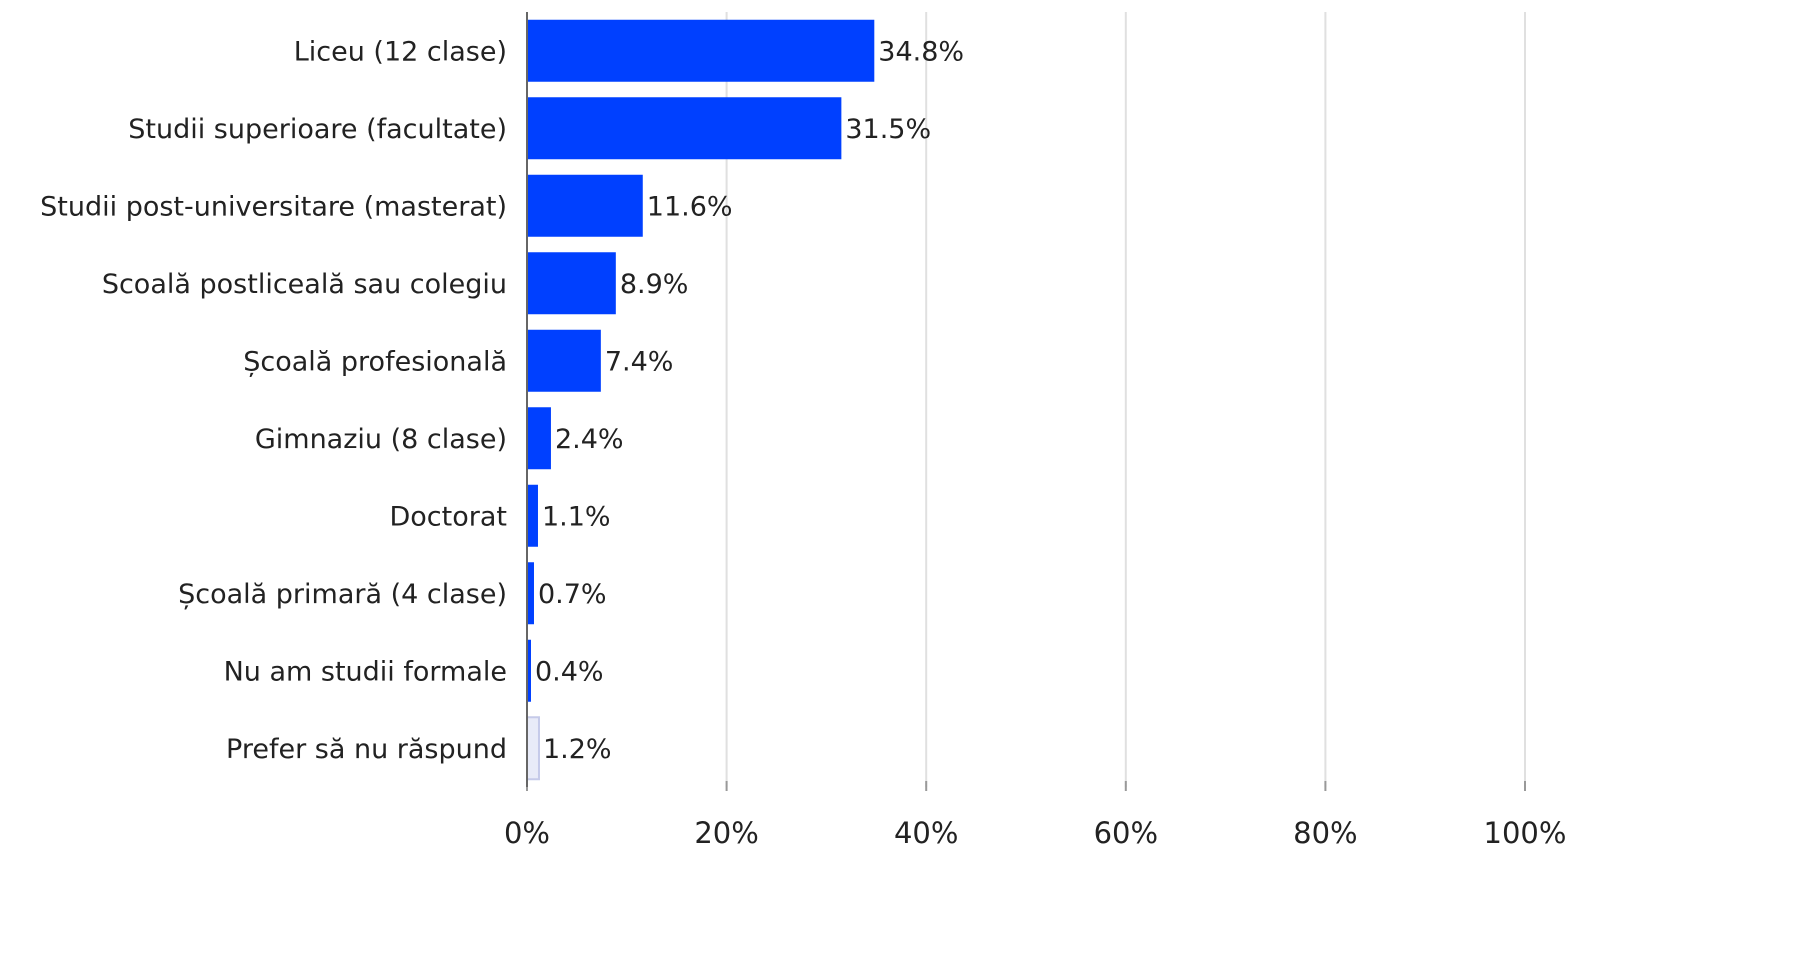  I want to click on y-tick-label: Școală primară (4 clase), so click(342, 594).